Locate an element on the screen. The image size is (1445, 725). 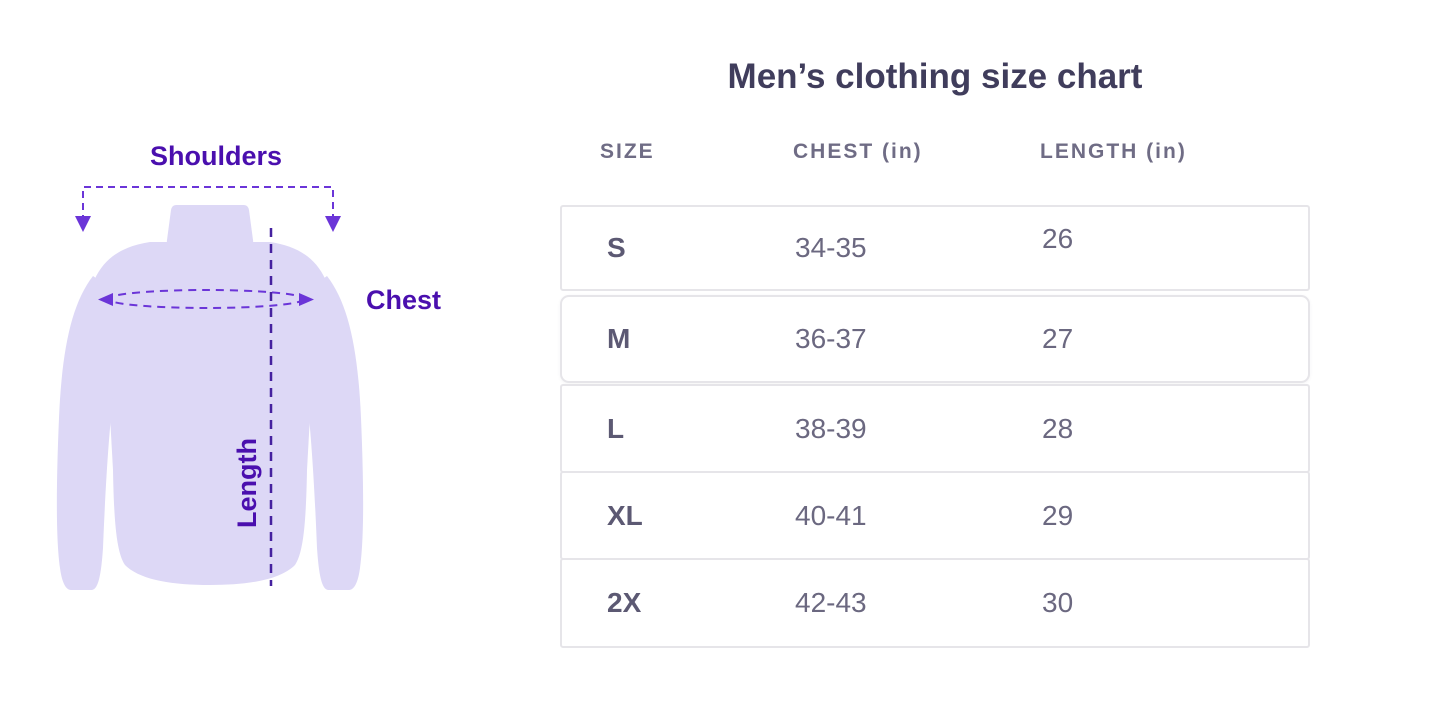
shirt-sleeve-left is located at coordinates (88, 433).